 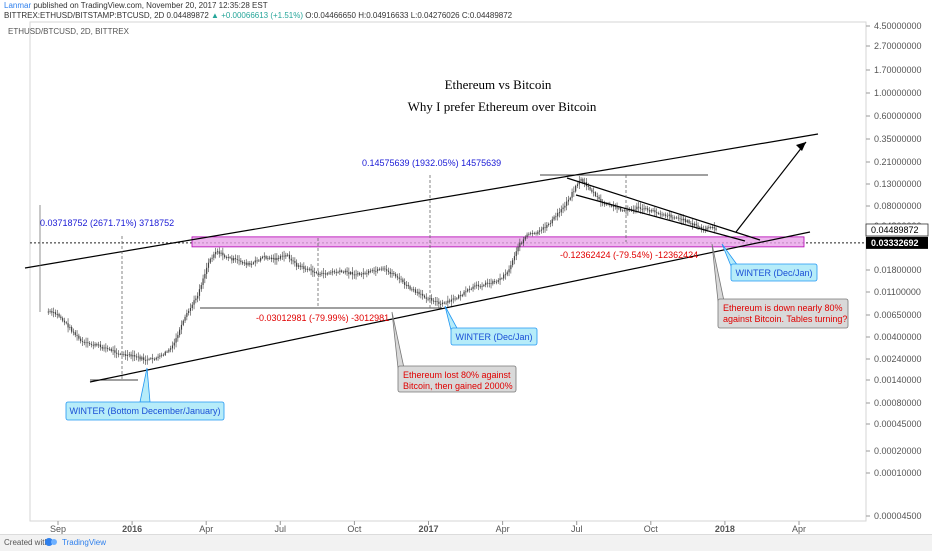 I want to click on measure-label: -0.03012981 (-79.99%) -3012981, so click(x=322, y=318).